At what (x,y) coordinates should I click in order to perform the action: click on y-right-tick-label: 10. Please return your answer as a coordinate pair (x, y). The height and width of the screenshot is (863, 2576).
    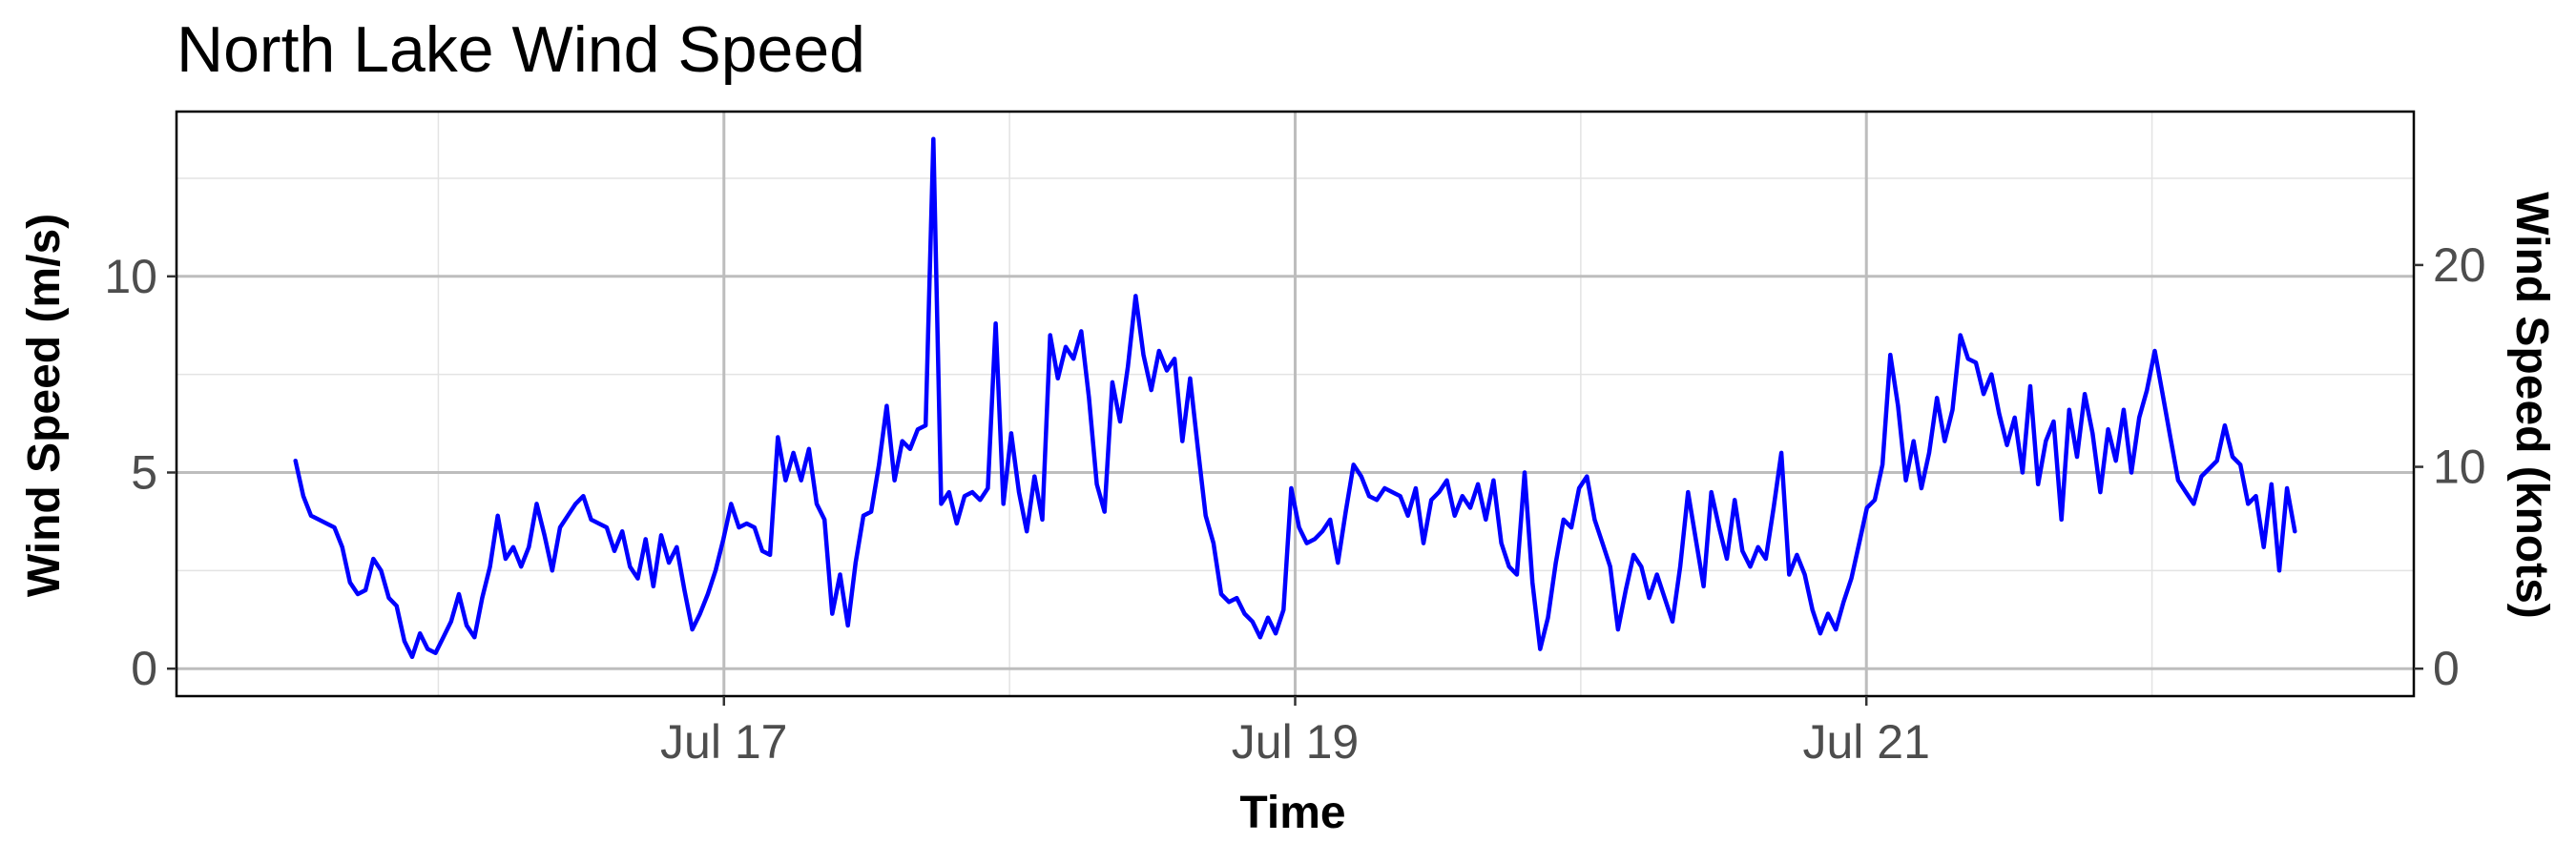
    Looking at the image, I should click on (2459, 467).